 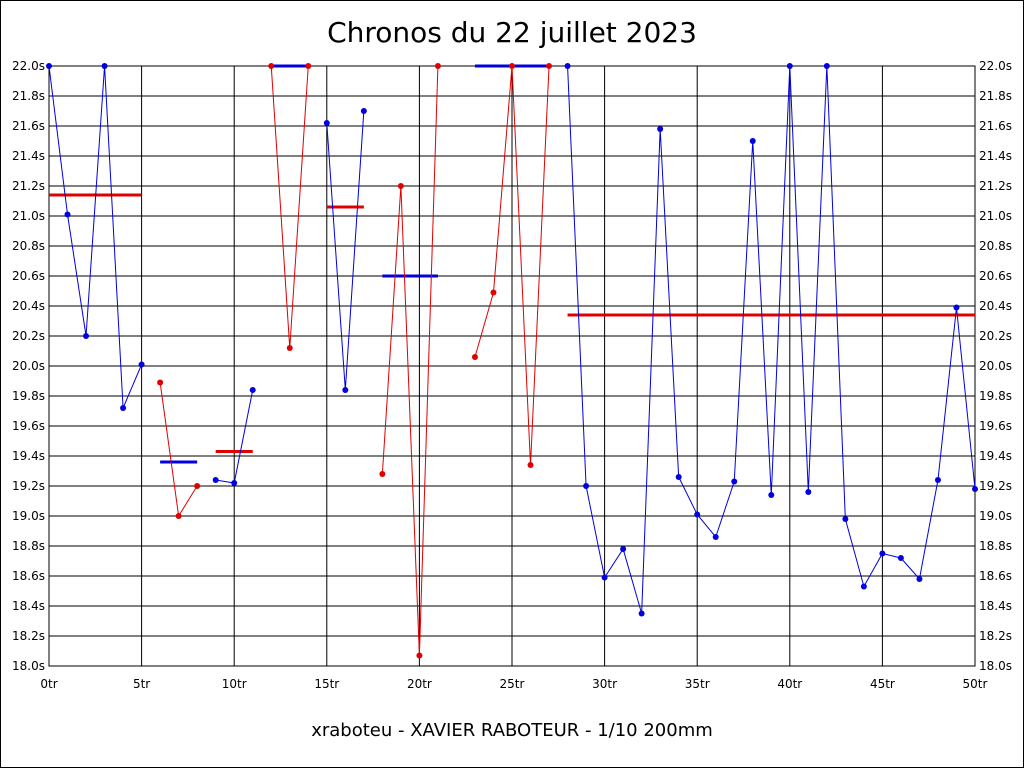 I want to click on y-tick-label-right: 21.0s, so click(x=995, y=216).